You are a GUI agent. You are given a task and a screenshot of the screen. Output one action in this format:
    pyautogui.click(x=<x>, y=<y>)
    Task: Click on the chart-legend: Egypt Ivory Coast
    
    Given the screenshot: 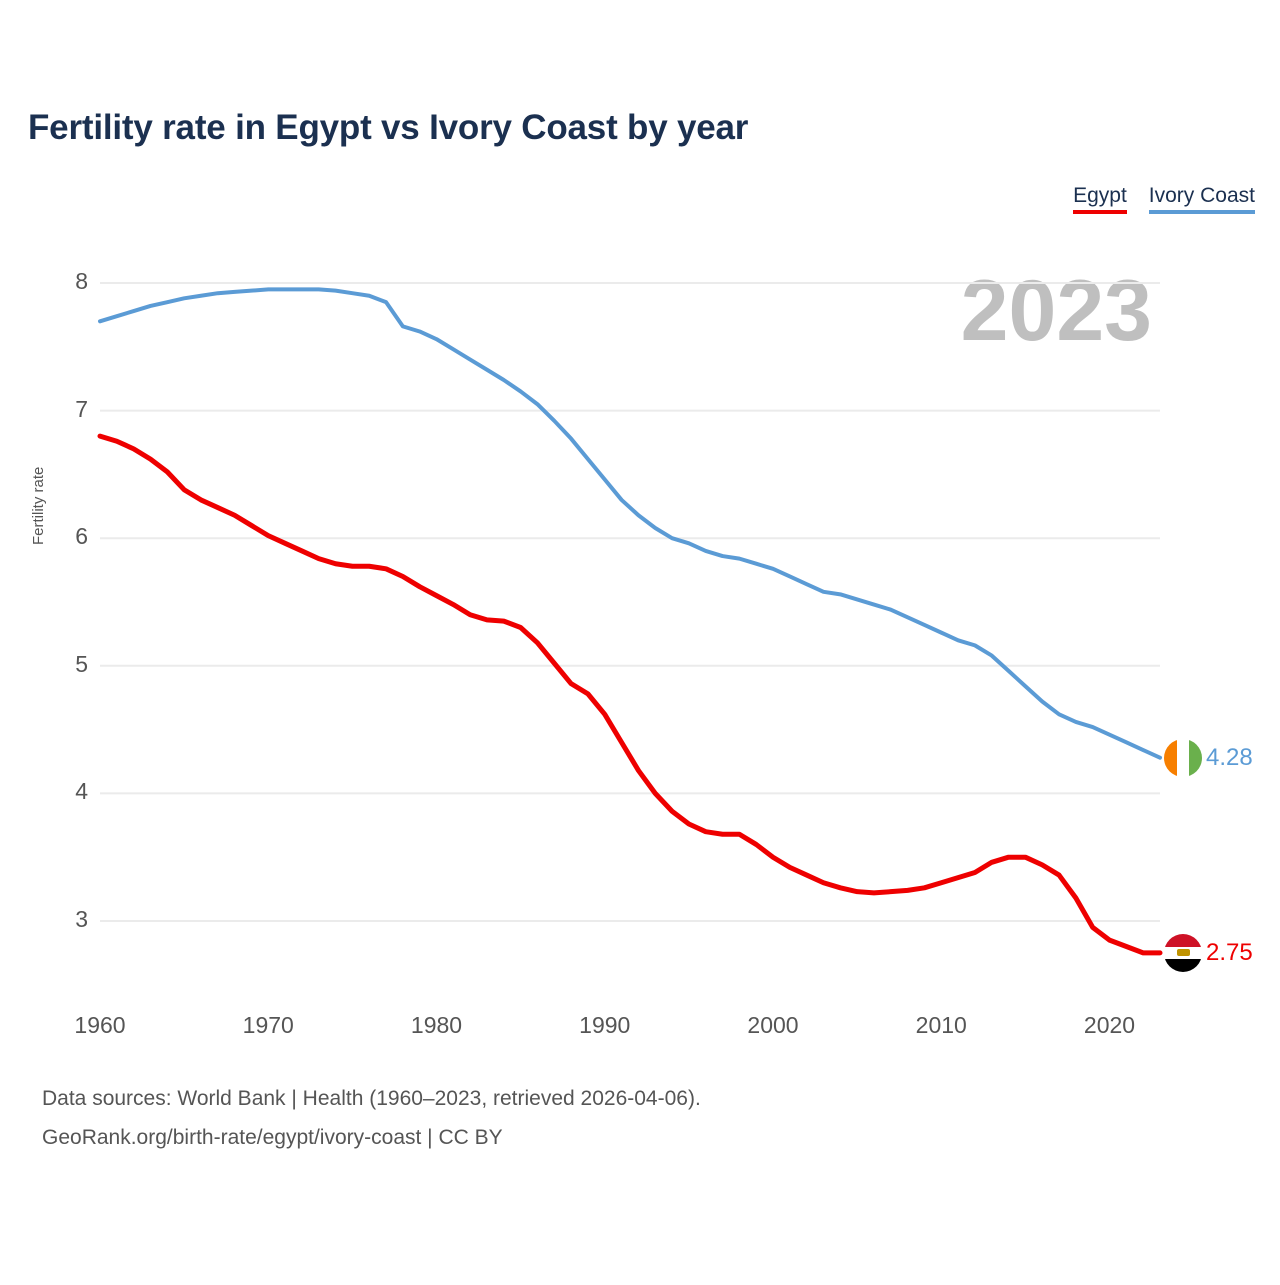 What is the action you would take?
    pyautogui.click(x=1164, y=198)
    